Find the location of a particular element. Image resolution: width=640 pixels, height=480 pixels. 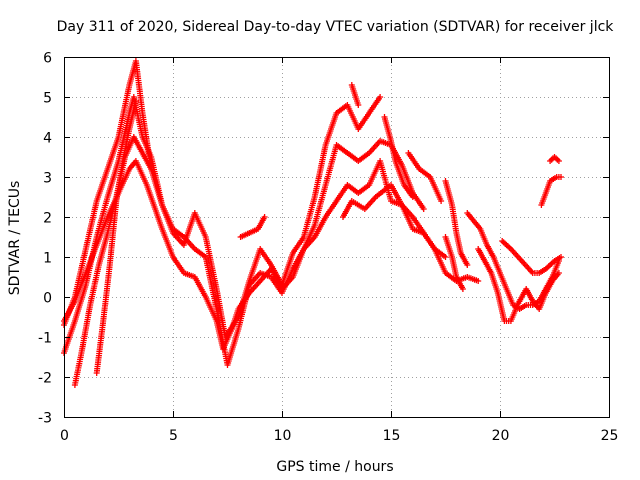

x-tick-label: 20 is located at coordinates (501, 436).